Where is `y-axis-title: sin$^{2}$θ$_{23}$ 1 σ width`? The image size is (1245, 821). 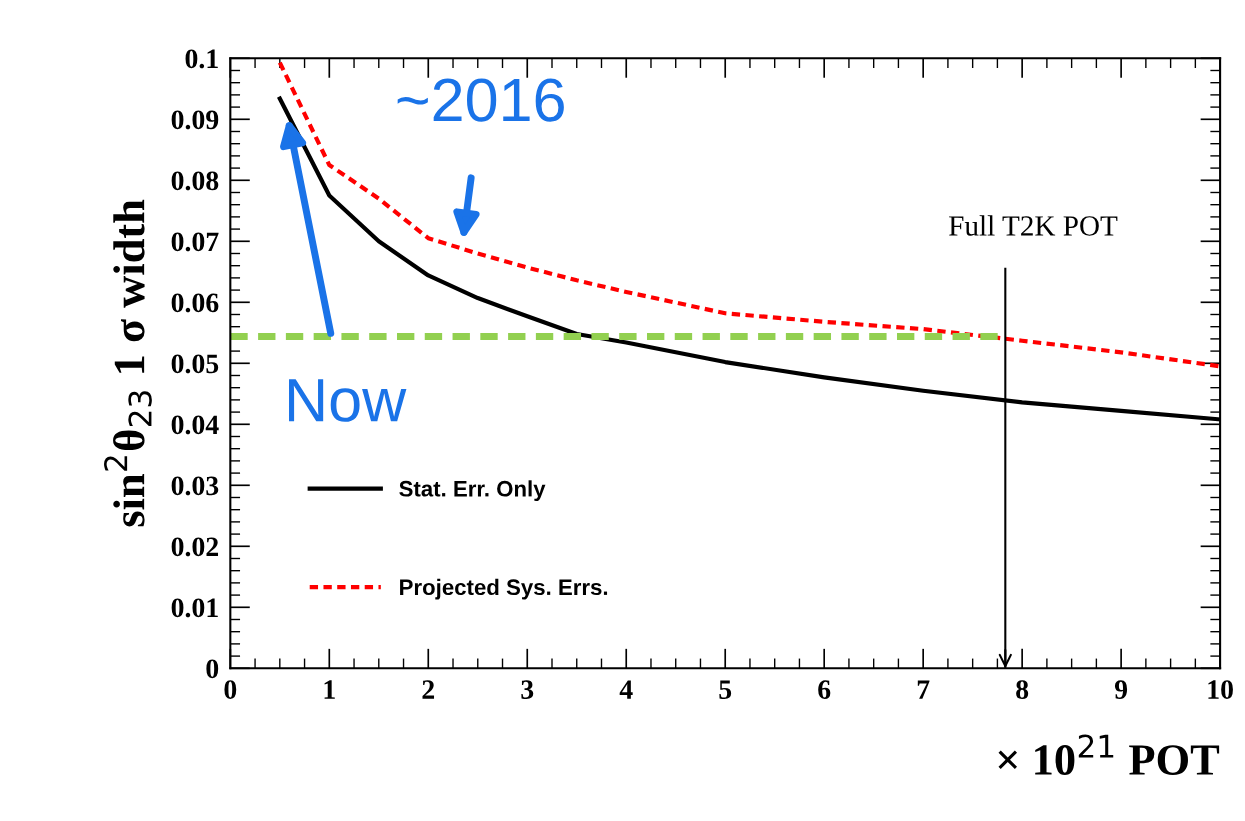
y-axis-title: sin$^{2}$θ$_{23}$ 1 σ width is located at coordinates (128, 363).